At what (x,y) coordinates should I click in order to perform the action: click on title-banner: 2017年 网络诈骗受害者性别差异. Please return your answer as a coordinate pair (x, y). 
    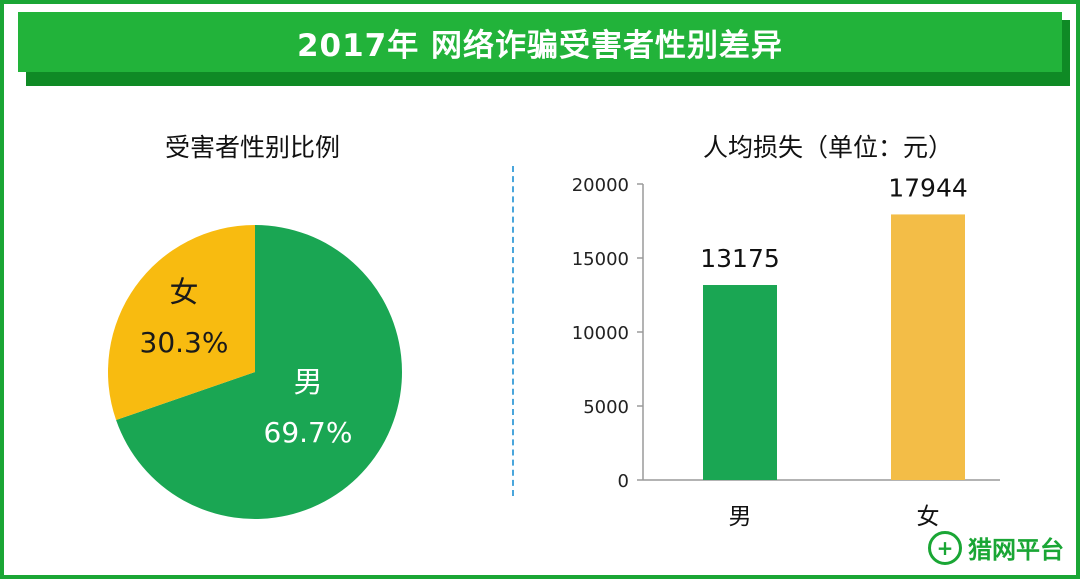
    Looking at the image, I should click on (540, 42).